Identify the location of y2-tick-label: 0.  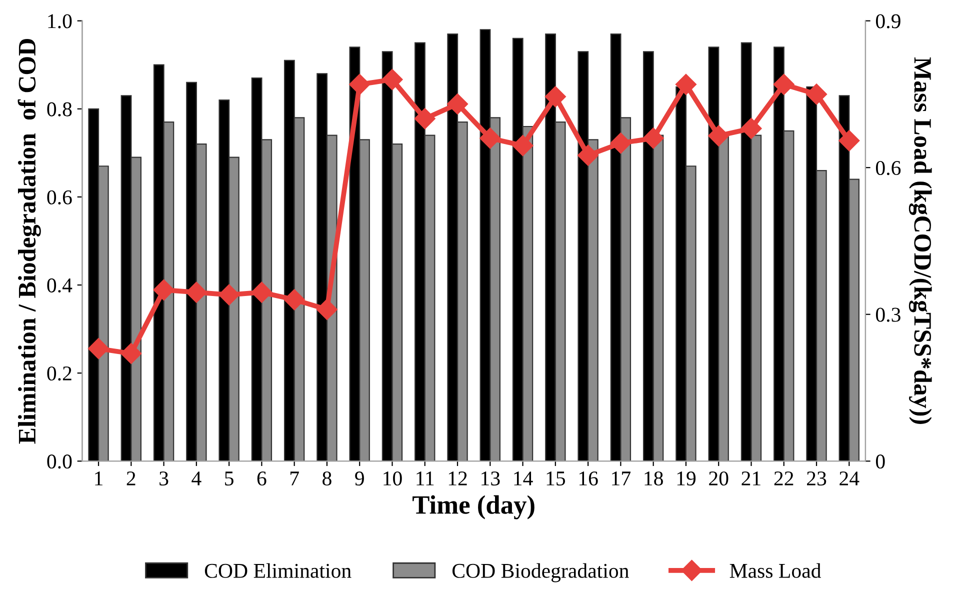
(880, 461).